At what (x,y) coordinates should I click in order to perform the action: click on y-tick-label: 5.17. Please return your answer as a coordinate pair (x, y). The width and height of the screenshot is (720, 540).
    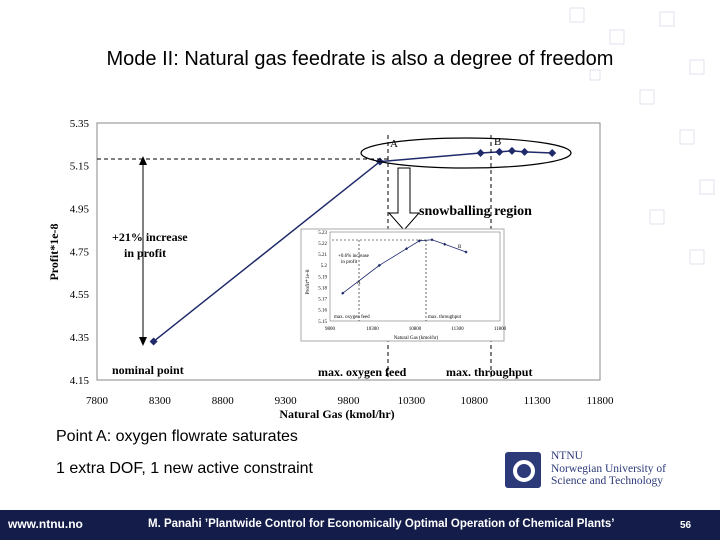
    Looking at the image, I should click on (322, 300).